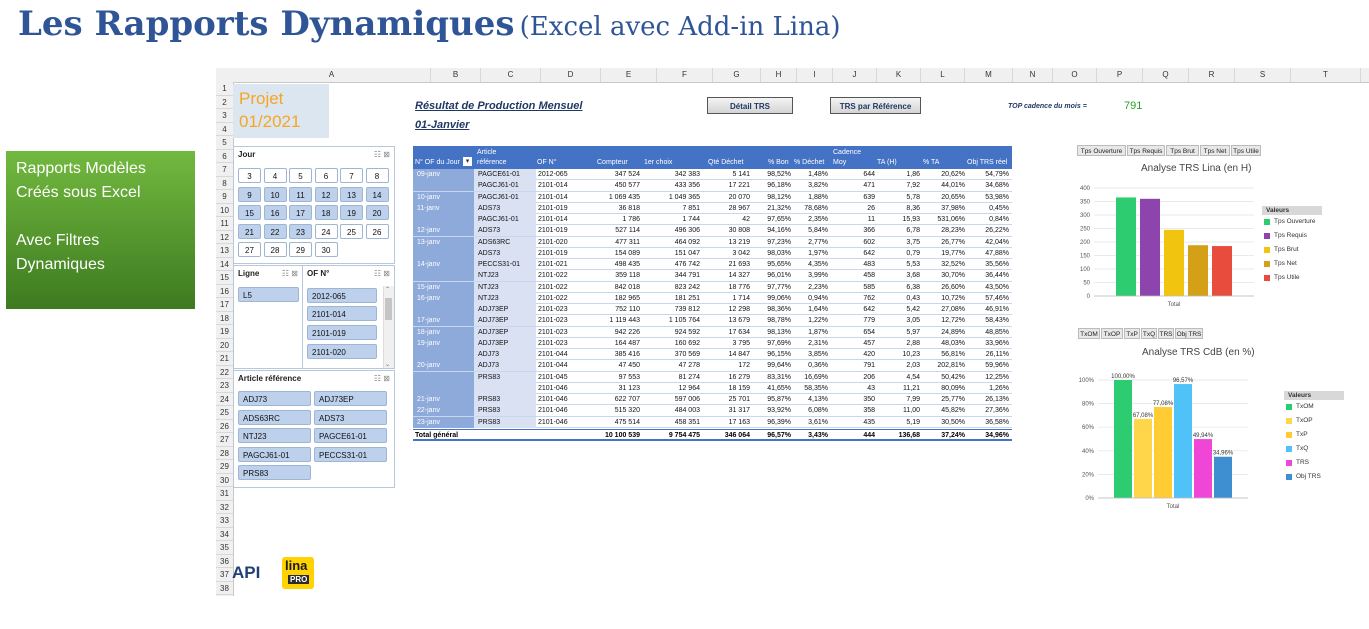 Image resolution: width=1369 pixels, height=629 pixels. I want to click on row-header: 1, so click(224, 89).